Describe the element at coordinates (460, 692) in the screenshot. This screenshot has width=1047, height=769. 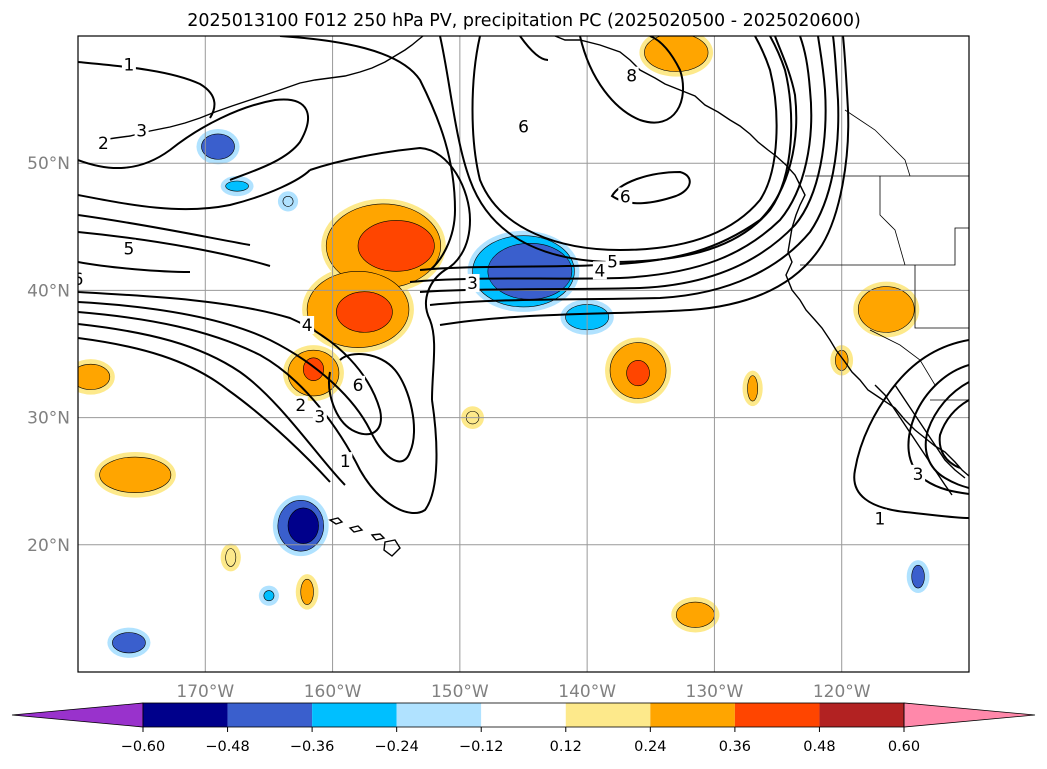
I see `lon-tick-label: 150°W` at that location.